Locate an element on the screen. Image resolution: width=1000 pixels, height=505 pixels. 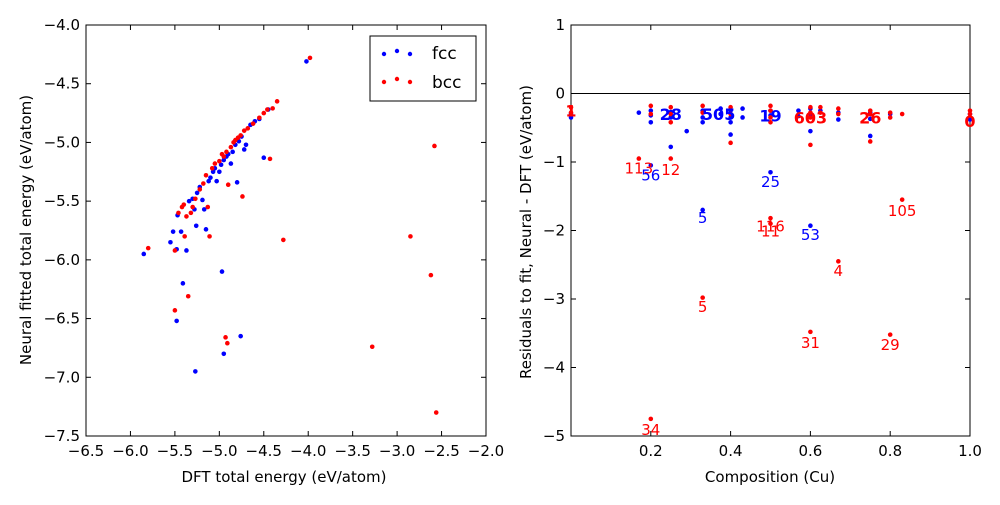
right-y-tick-label: −4 is located at coordinates (554, 368).